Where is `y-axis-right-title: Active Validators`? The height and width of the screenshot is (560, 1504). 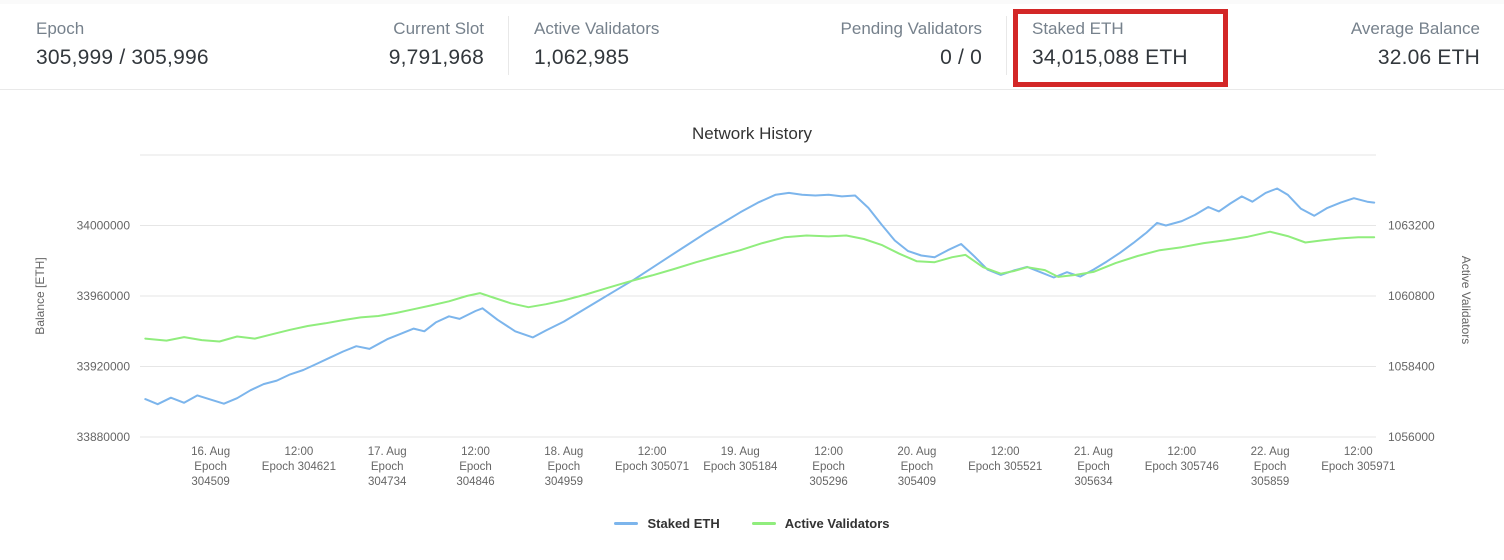
y-axis-right-title: Active Validators is located at coordinates (1466, 300).